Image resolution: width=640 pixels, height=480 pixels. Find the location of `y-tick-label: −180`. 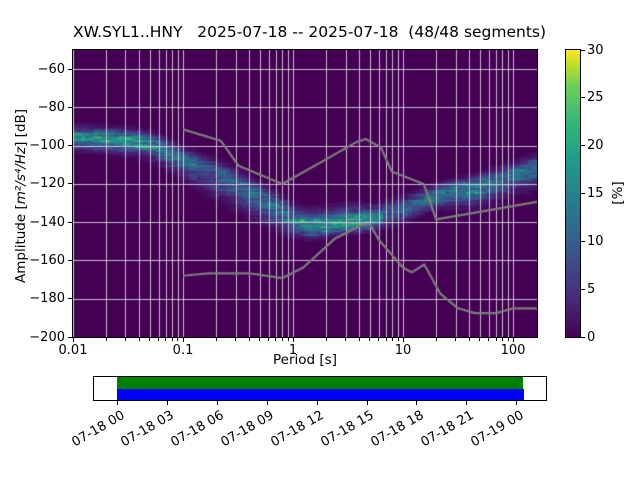

y-tick-label: −180 is located at coordinates (47, 299).